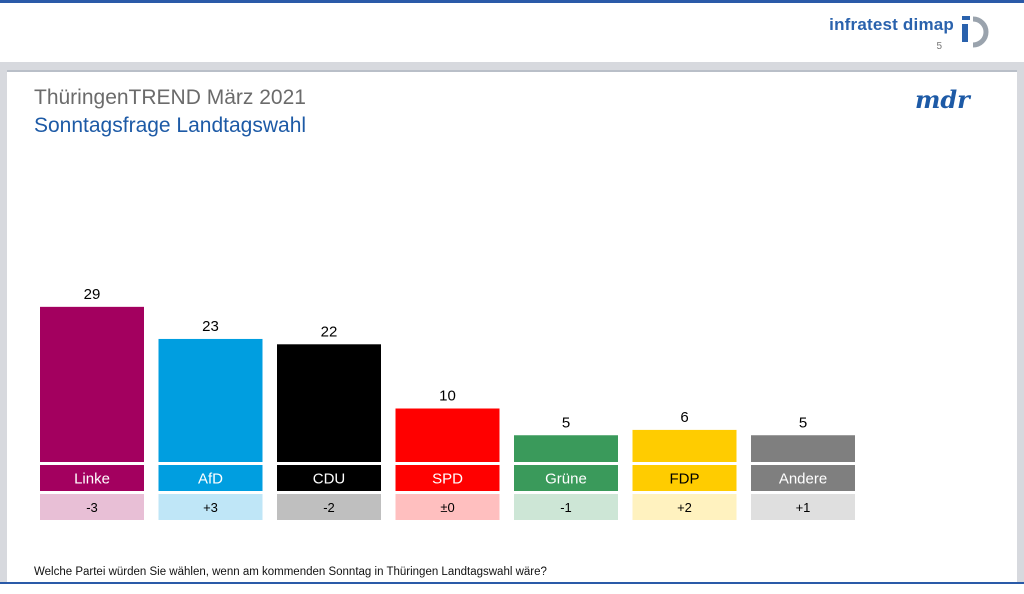 Image resolution: width=1024 pixels, height=594 pixels. I want to click on party-label: Linke, so click(92, 479).